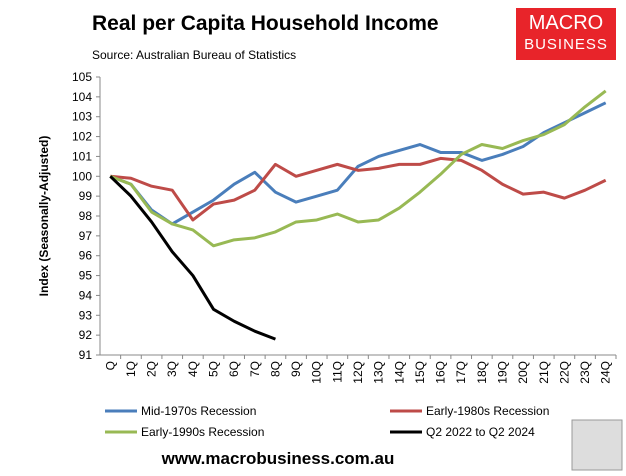 This screenshot has height=476, width=626. Describe the element at coordinates (86, 236) in the screenshot. I see `y-tick-label: 97` at that location.